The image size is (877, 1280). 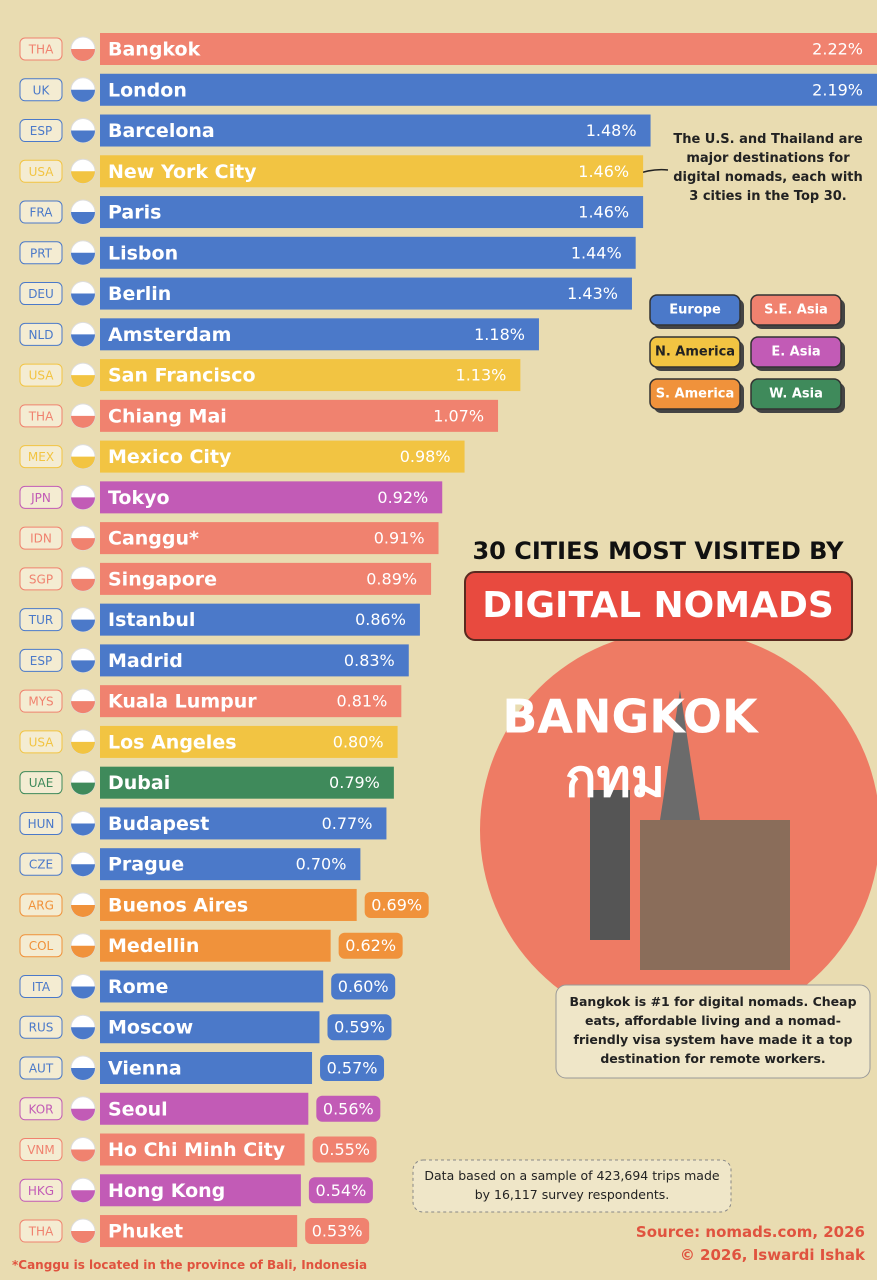 What do you see at coordinates (402, 497) in the screenshot?
I see `value-label: 0.92%` at bounding box center [402, 497].